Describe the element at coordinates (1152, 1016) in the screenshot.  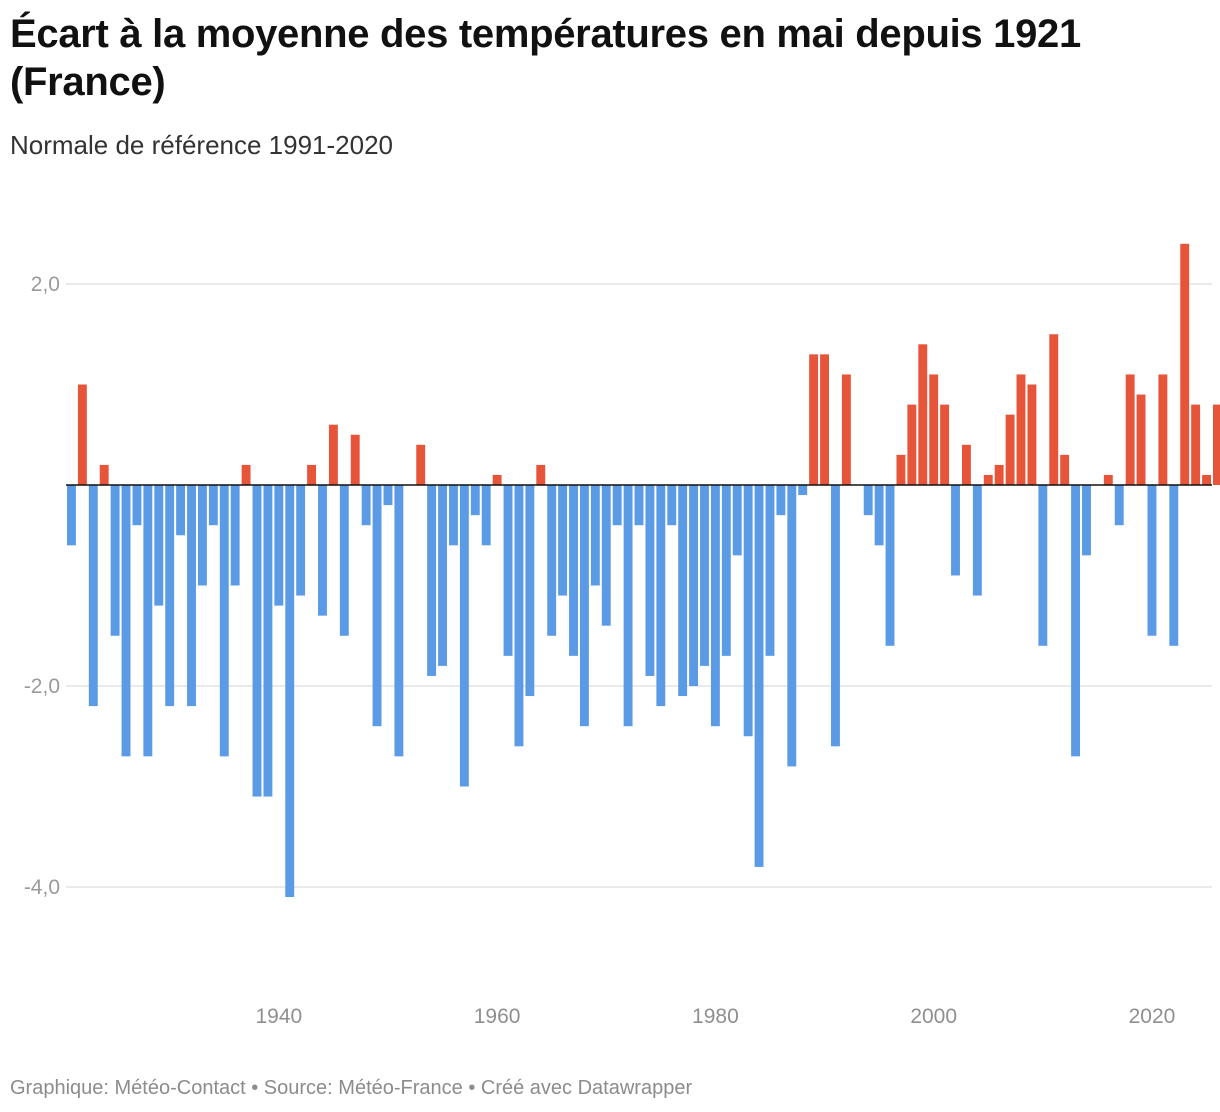
I see `x-tick-label: 2020` at that location.